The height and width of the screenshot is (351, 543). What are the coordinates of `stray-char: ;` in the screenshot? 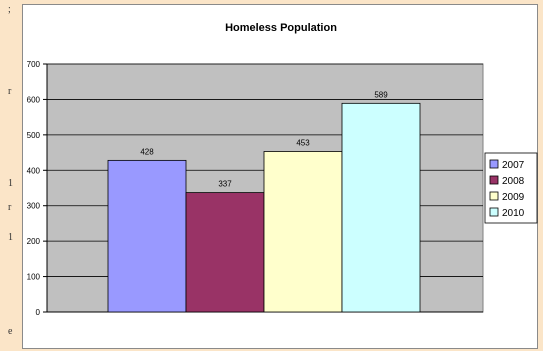 It's located at (9, 9).